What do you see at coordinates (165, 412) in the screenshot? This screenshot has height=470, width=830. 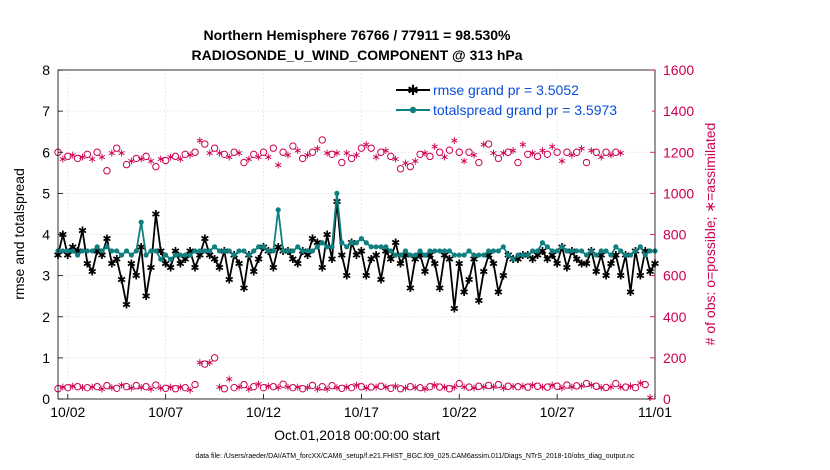 I see `x-tick-label: 10/07` at bounding box center [165, 412].